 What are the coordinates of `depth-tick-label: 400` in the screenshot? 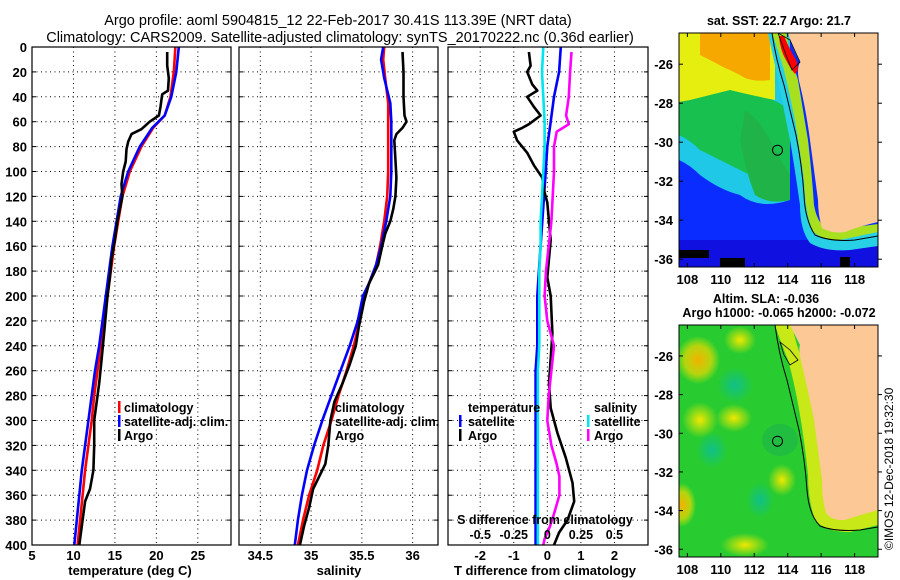 It's located at (16, 545).